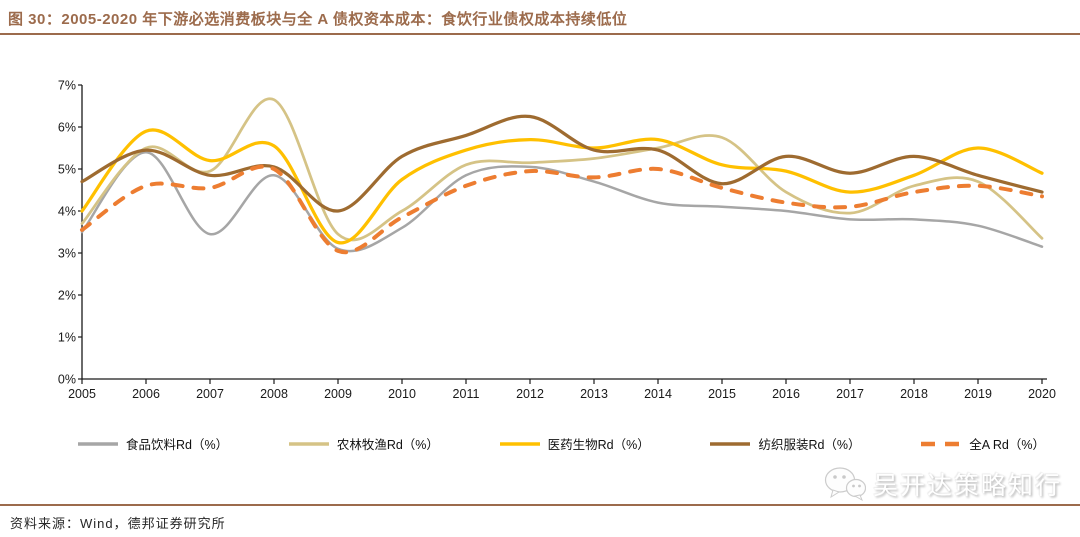  What do you see at coordinates (402, 394) in the screenshot?
I see `svg-text: 2010` at bounding box center [402, 394].